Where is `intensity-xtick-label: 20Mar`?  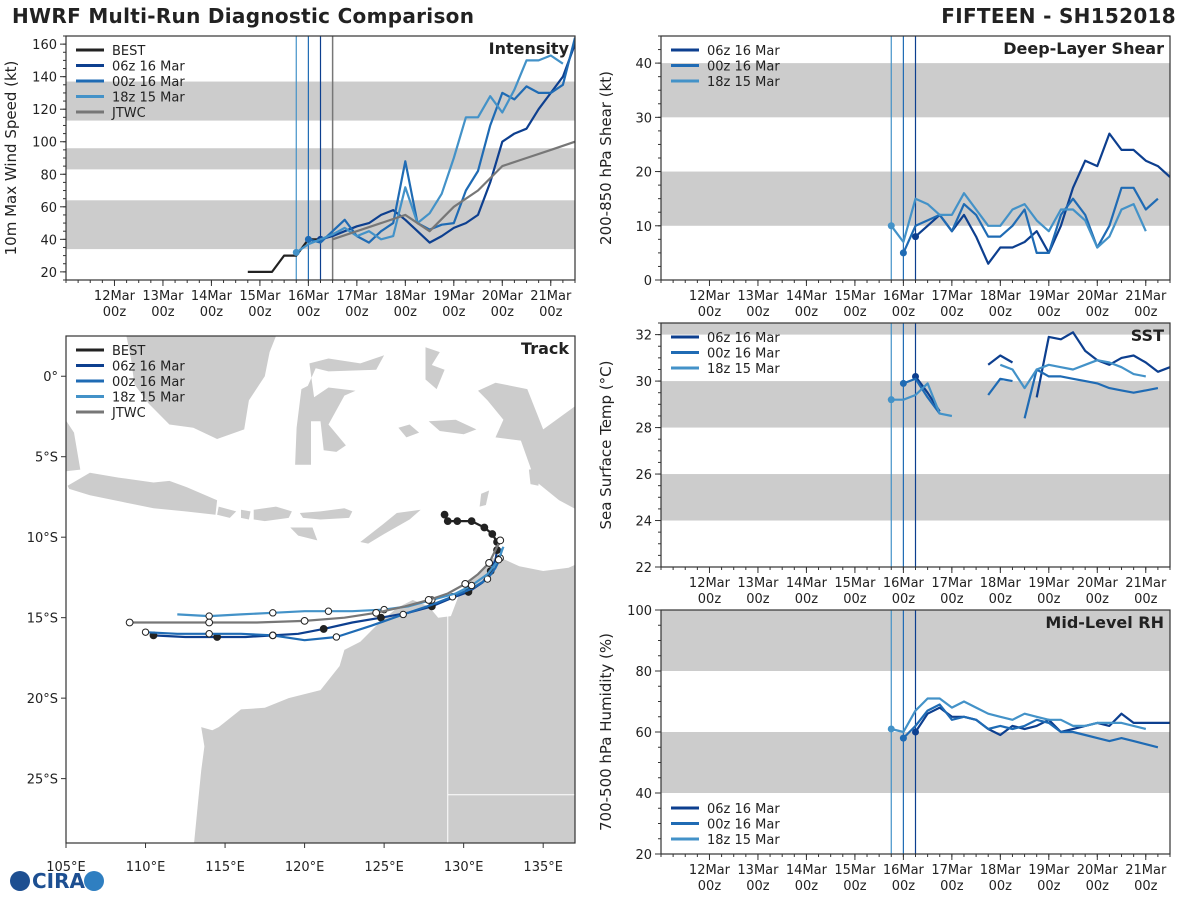
intensity-xtick-label: 20Mar is located at coordinates (503, 296).